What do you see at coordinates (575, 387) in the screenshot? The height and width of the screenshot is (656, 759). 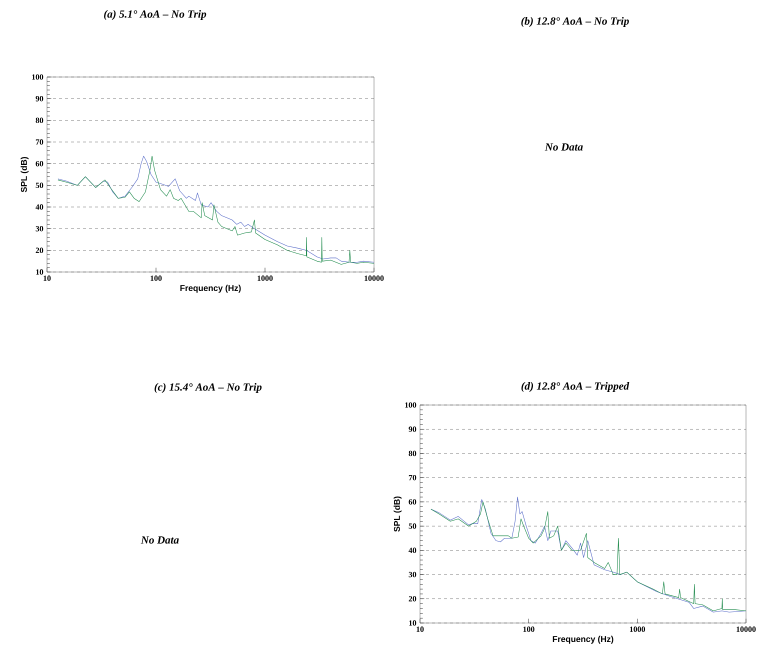 I see `chart-title: (d) 12.8° AoA – Tripped` at bounding box center [575, 387].